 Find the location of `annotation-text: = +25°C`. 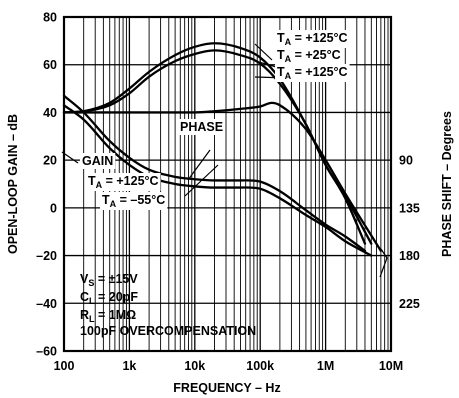

annotation-text: = +25°C is located at coordinates (315, 55).